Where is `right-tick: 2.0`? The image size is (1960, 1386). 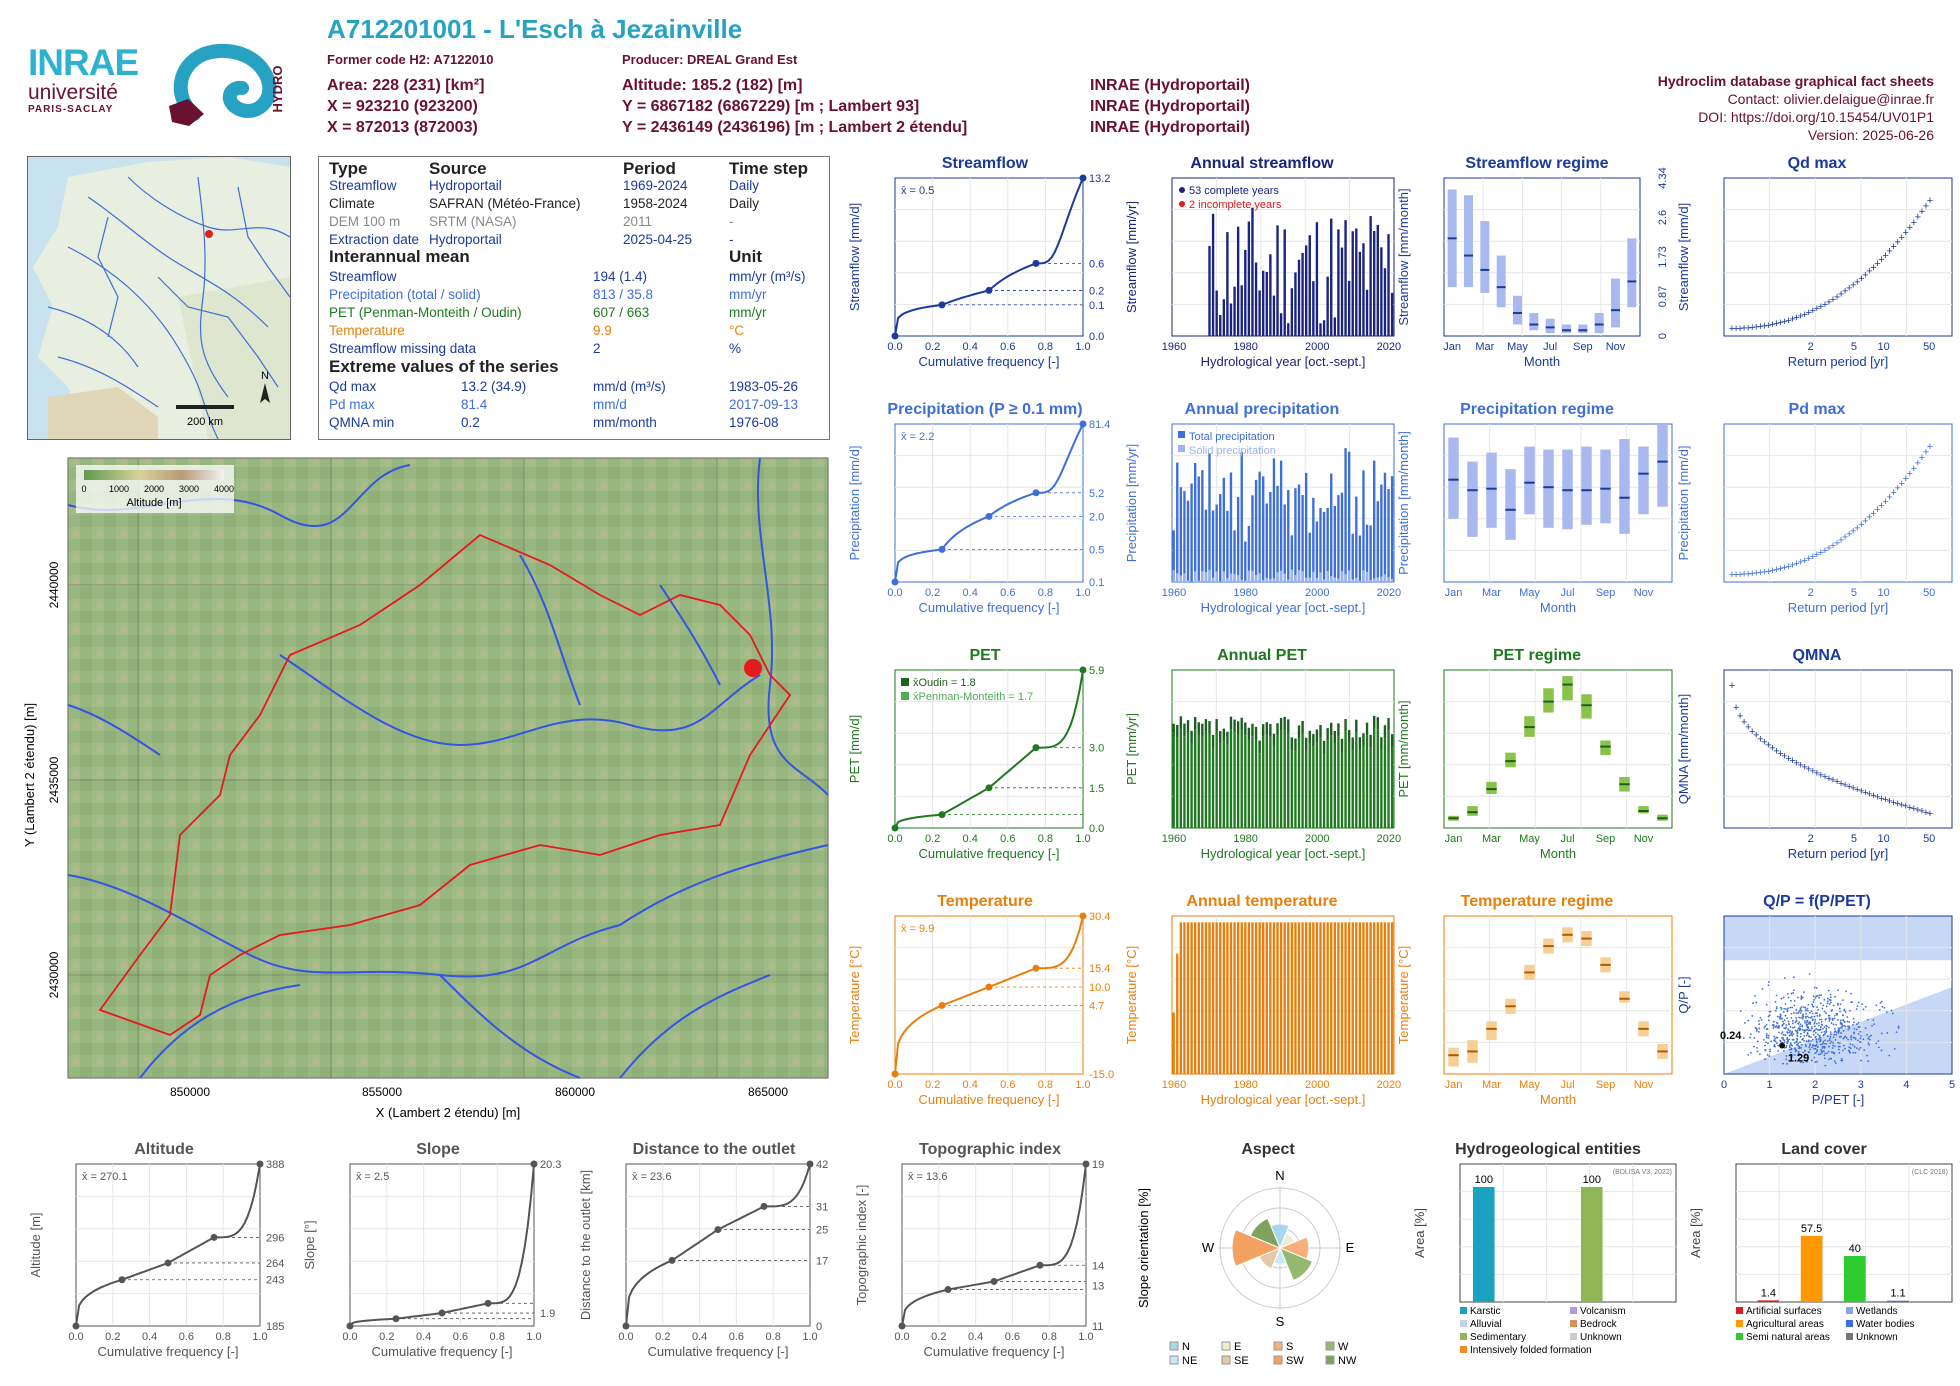 right-tick: 2.0 is located at coordinates (1096, 517).